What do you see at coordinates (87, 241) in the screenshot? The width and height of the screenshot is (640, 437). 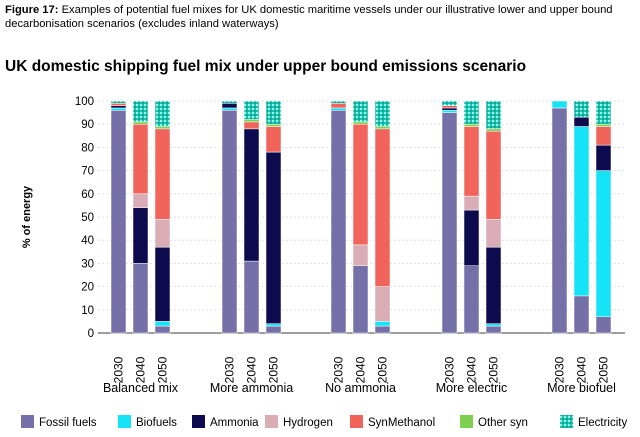 I see `y-tick-label: 40` at bounding box center [87, 241].